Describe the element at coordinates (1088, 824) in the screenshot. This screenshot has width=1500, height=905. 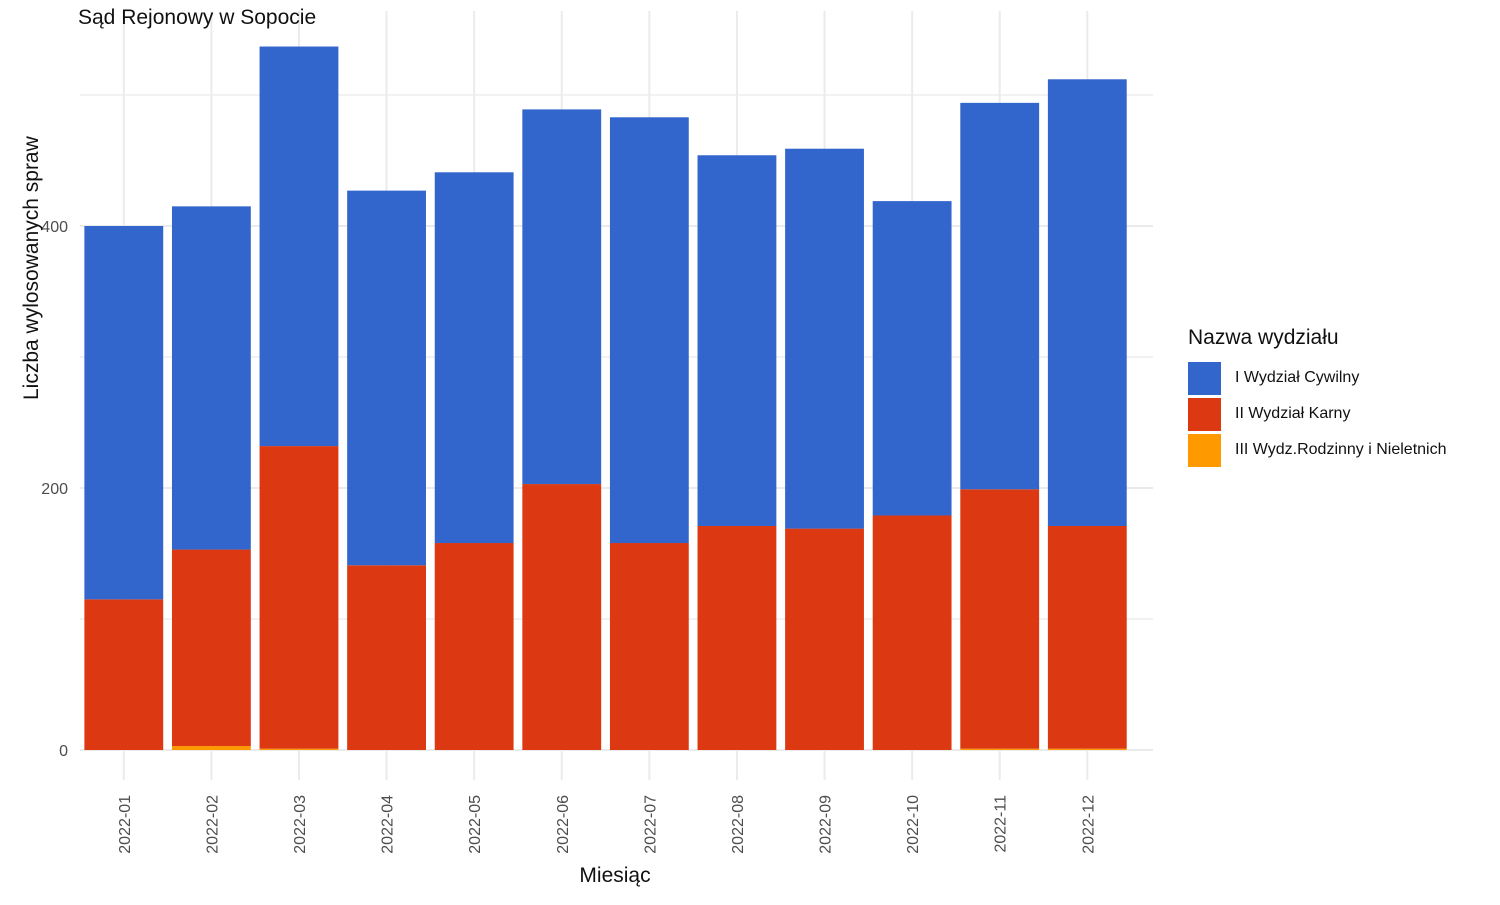
I see `x-tick-label: 2022-12` at that location.